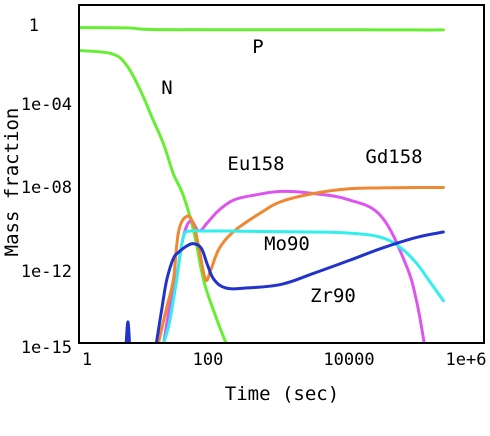 This screenshot has width=490, height=436. I want to click on series-line-p, so click(262, 29).